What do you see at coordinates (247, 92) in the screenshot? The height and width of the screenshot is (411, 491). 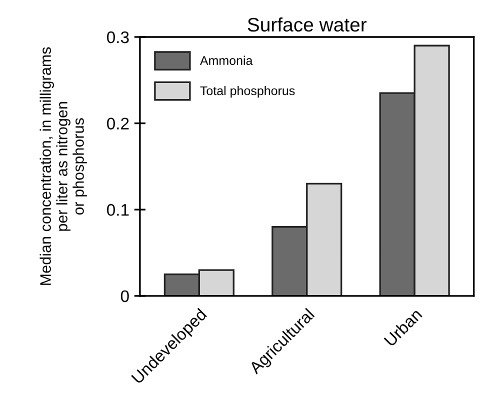 I see `legend-label: Total phosphorus` at bounding box center [247, 92].